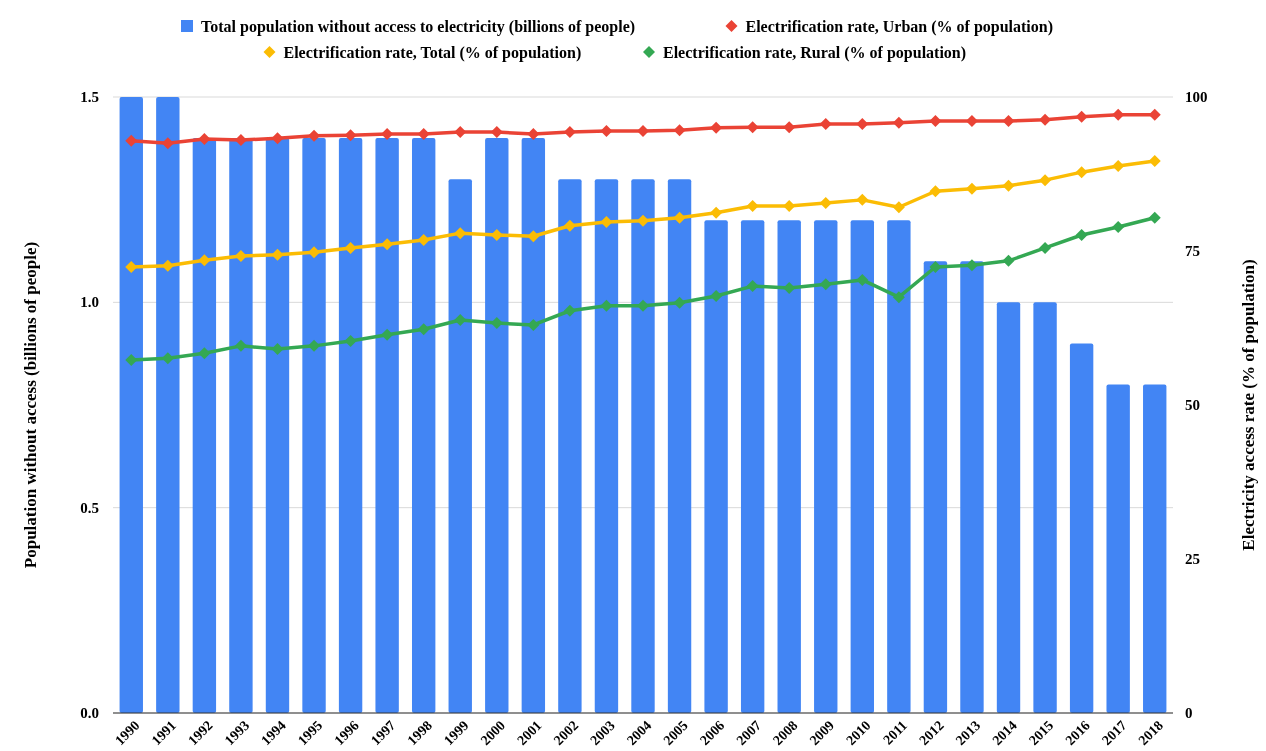  Describe the element at coordinates (1189, 713) in the screenshot. I see `y2-tick-label: 0` at that location.